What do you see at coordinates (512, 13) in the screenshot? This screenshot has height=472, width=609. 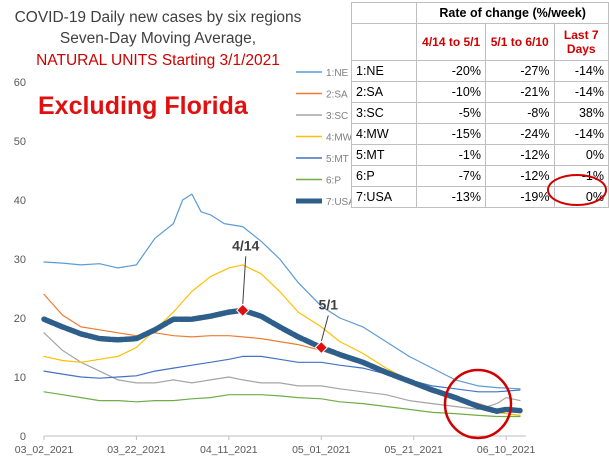 I see `table-header: Rate of change (%/week)` at bounding box center [512, 13].